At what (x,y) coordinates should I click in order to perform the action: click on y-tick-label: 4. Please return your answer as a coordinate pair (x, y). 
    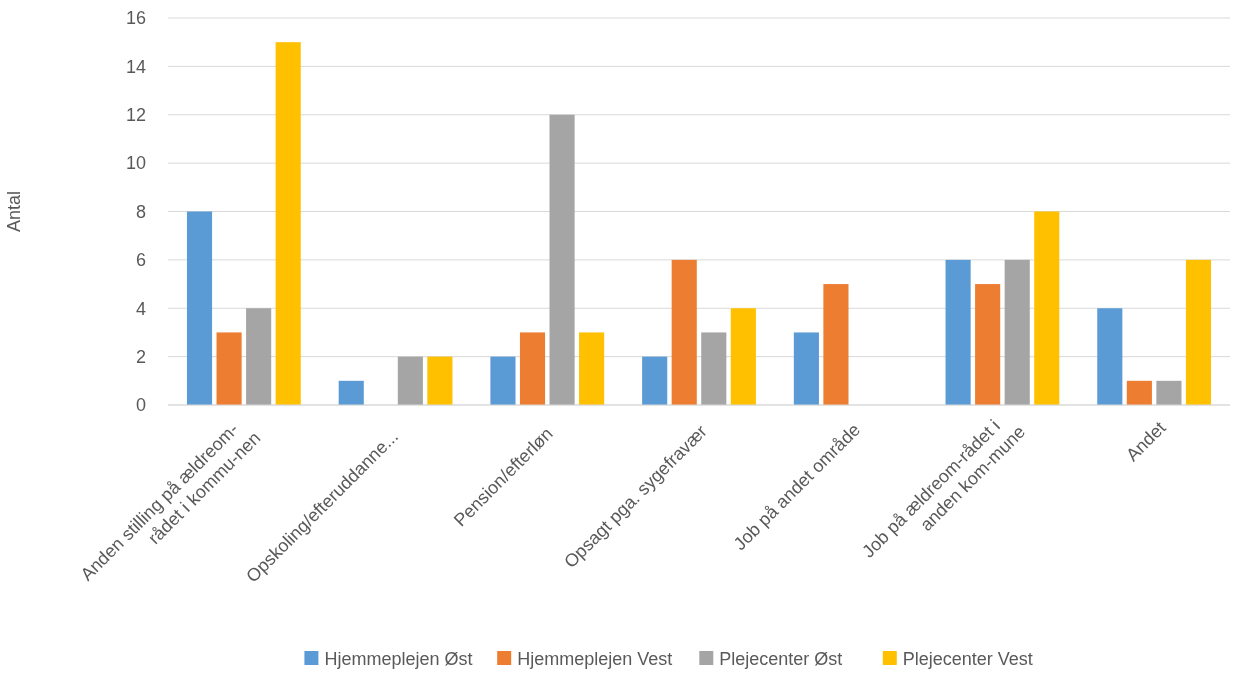
    Looking at the image, I should click on (140, 308).